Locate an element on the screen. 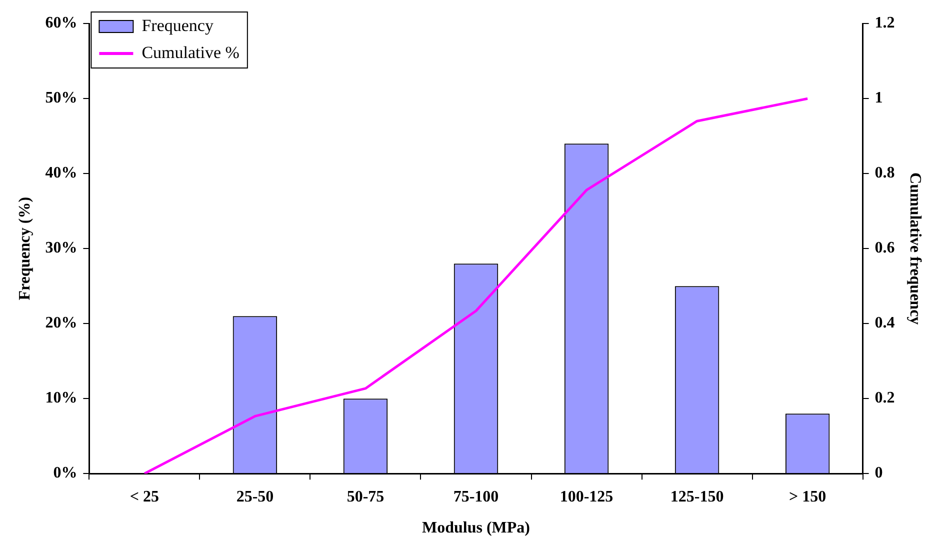 Image resolution: width=942 pixels, height=550 pixels. y2-tick-label: 1.2 is located at coordinates (884, 23).